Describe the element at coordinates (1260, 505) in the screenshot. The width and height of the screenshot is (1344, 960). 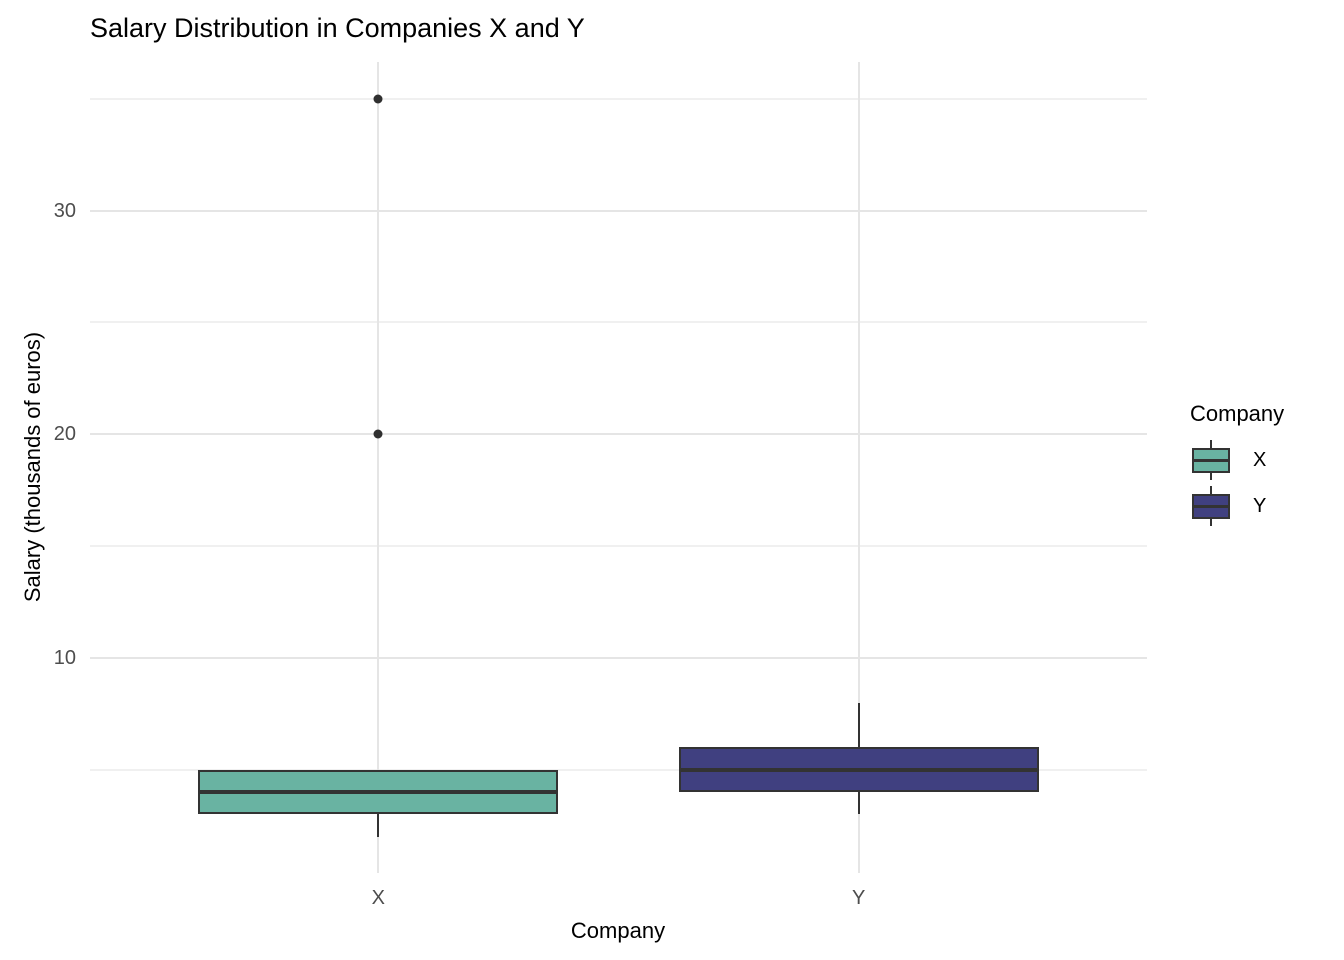
I see `legend-label: Y` at that location.